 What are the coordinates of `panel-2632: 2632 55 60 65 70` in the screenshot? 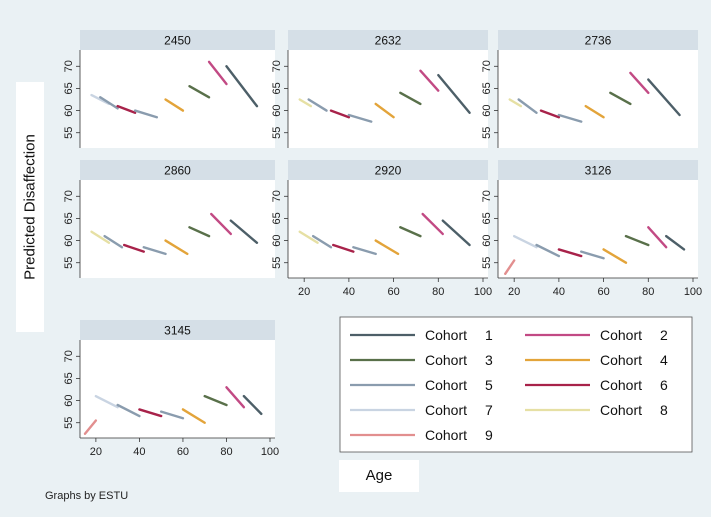 It's located at (379, 89).